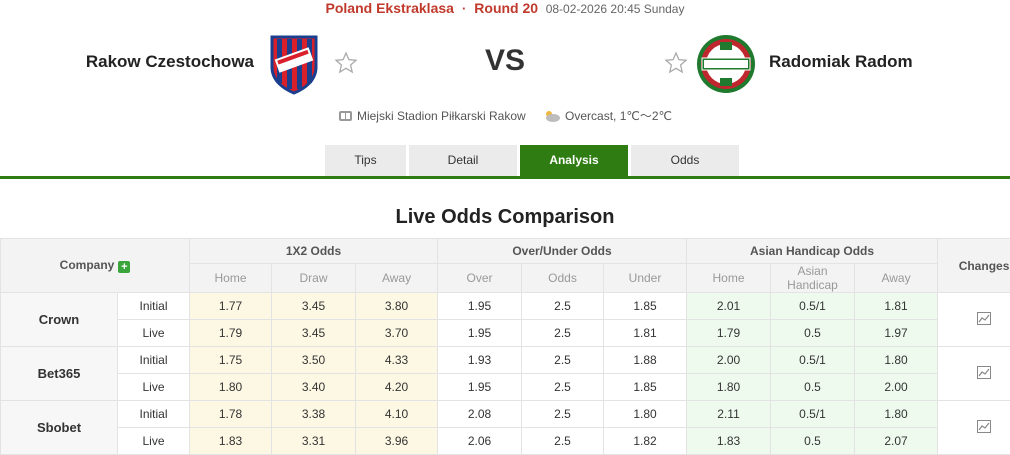 This screenshot has height=455, width=1010. I want to click on away-team-name: Radomiak Radom, so click(841, 62).